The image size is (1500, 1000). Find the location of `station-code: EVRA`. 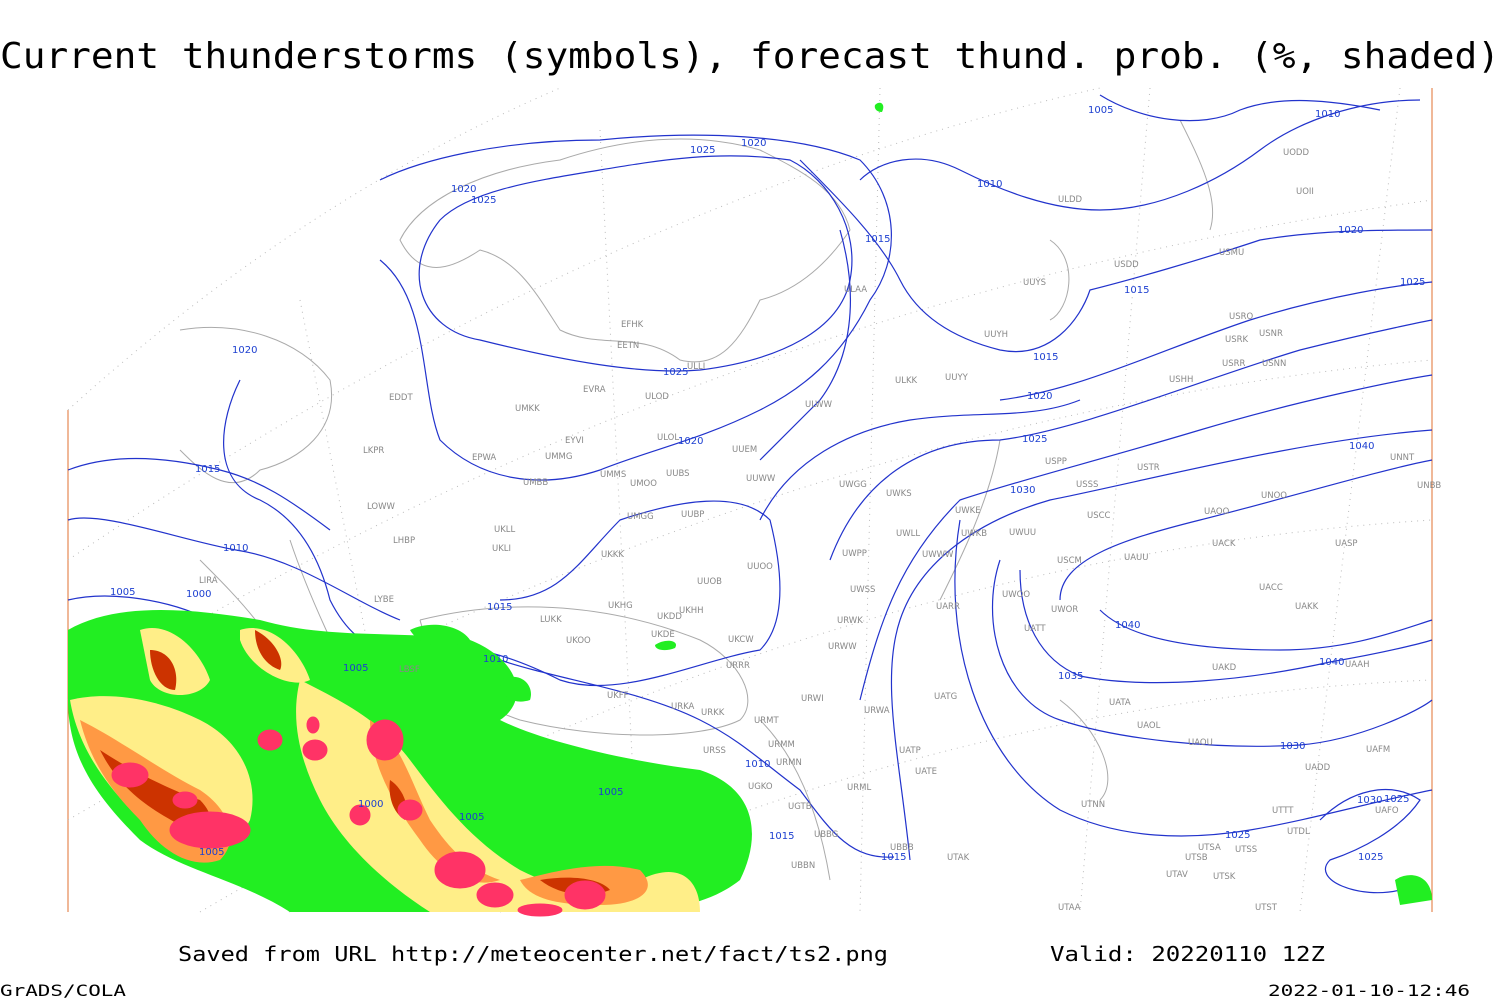

station-code: EVRA is located at coordinates (594, 390).